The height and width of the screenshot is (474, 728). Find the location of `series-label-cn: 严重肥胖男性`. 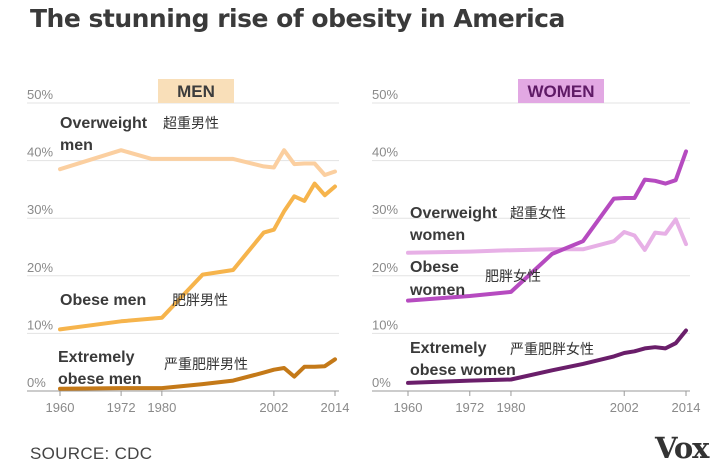

series-label-cn: 严重肥胖男性 is located at coordinates (206, 364).